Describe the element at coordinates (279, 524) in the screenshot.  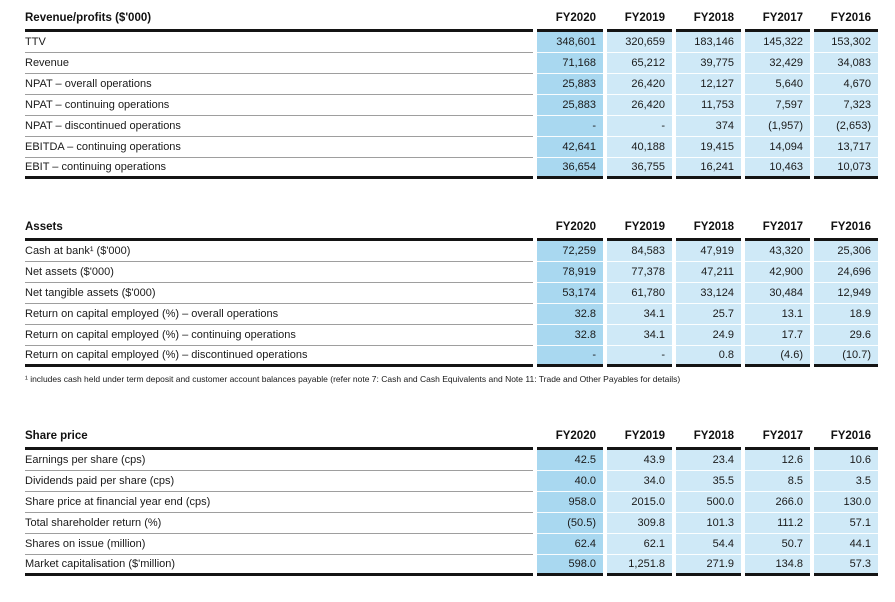
I see `row-label: Total shareholder return (%)` at that location.